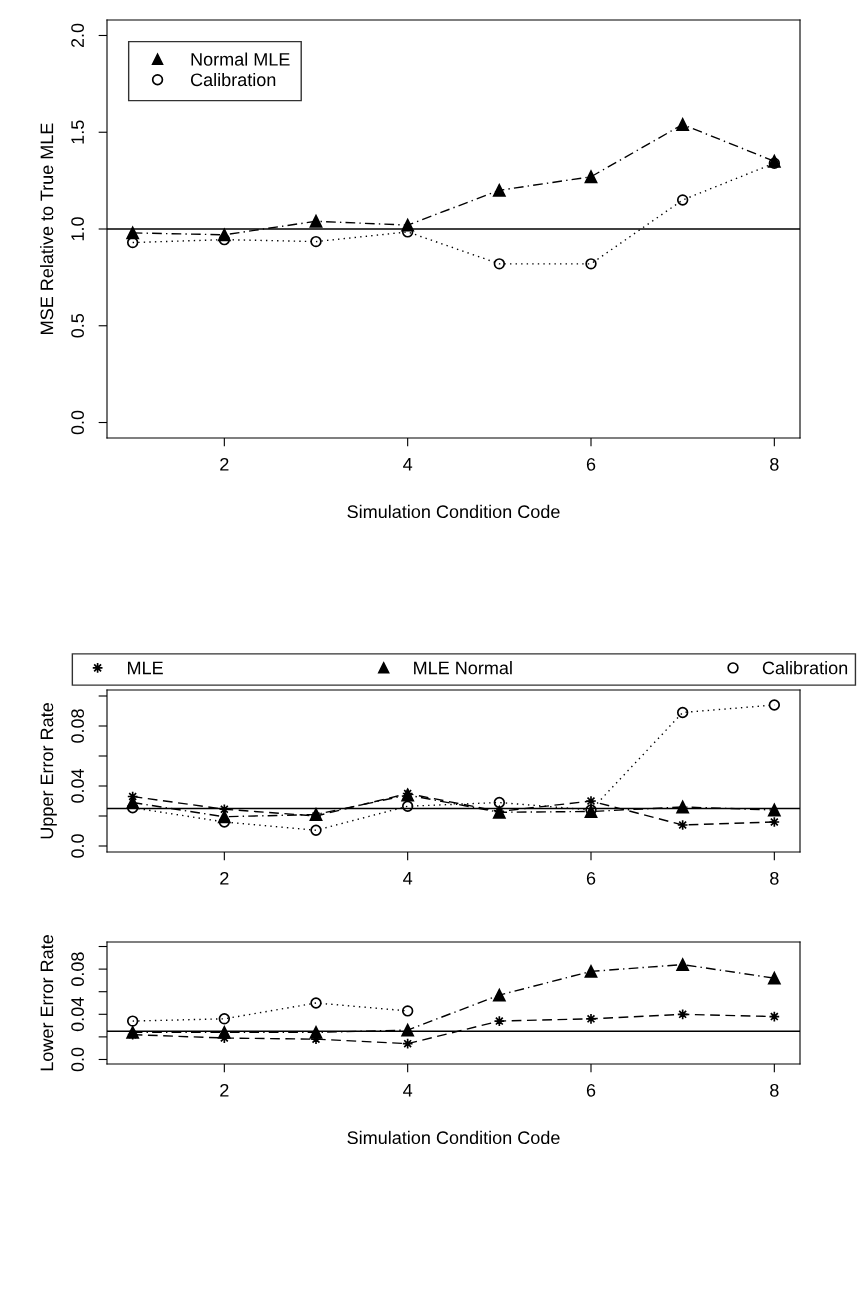  I want to click on legend-label: MLE, so click(145, 668).